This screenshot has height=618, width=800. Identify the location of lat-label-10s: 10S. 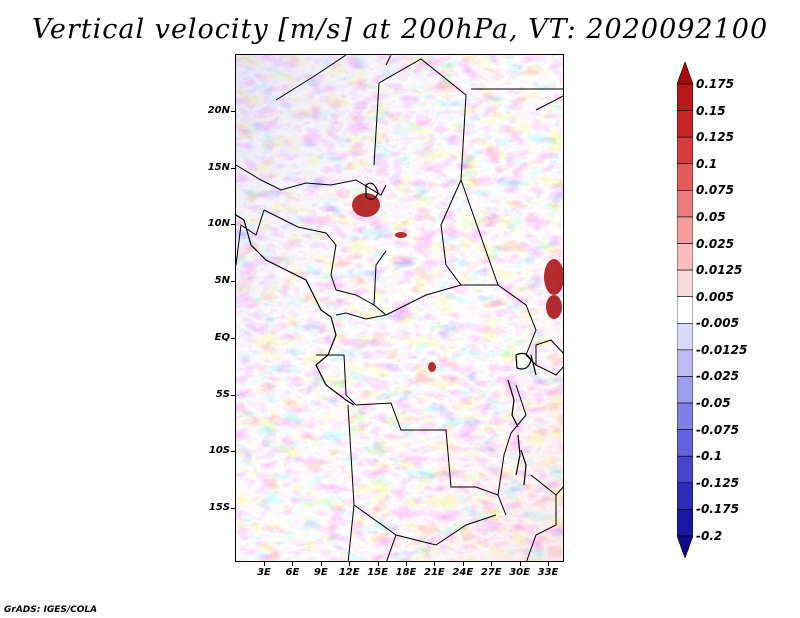
(219, 451).